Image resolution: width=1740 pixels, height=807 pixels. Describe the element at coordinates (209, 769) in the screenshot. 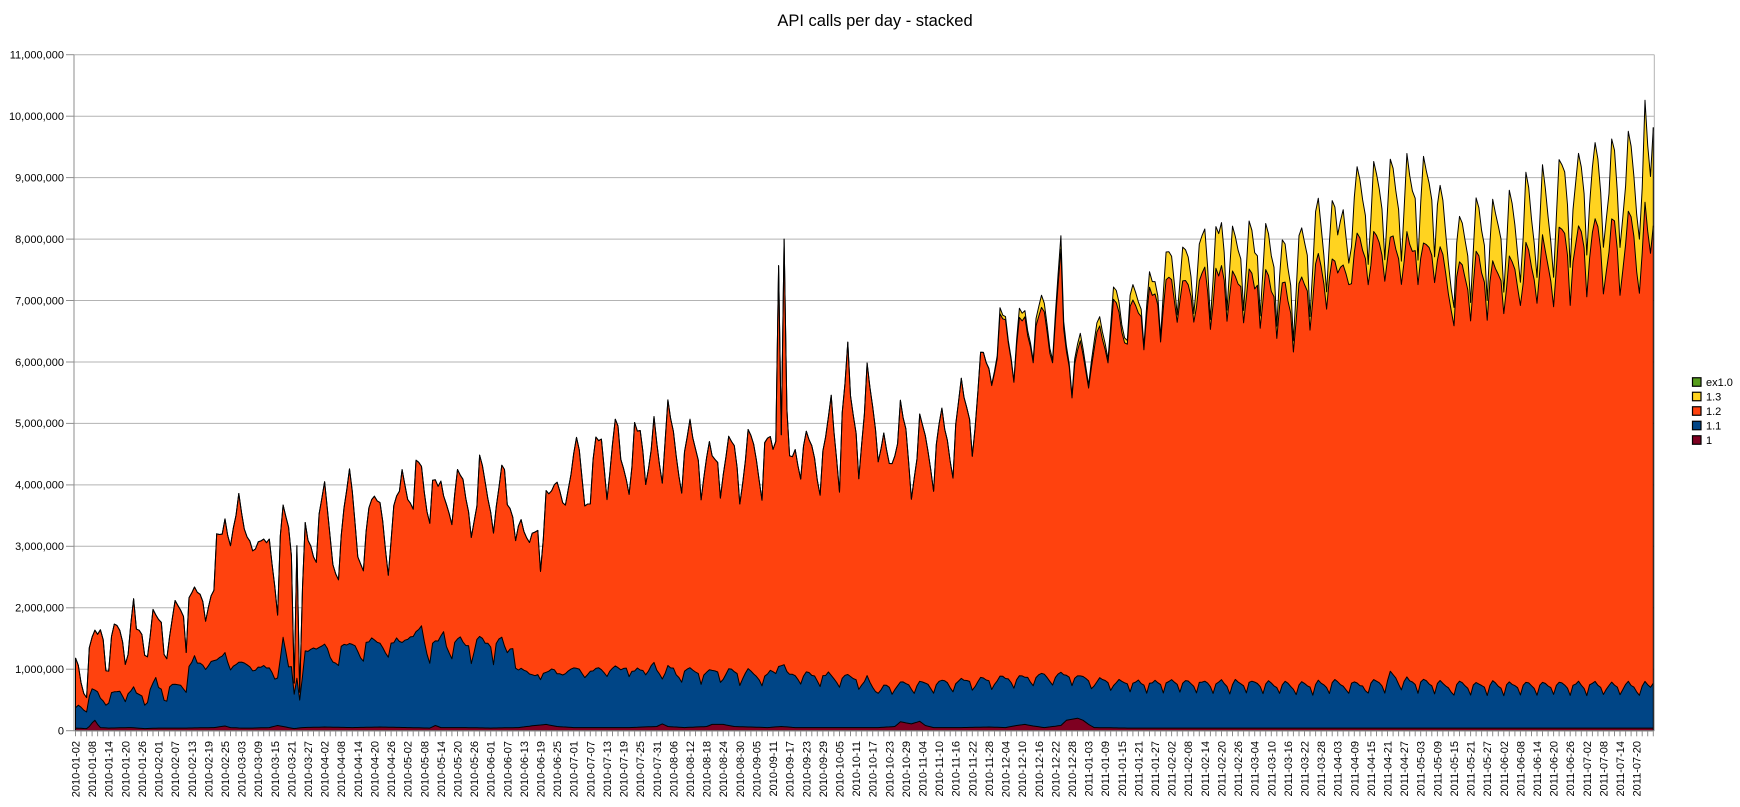

I see `svg-text: 2010-02-19` at that location.